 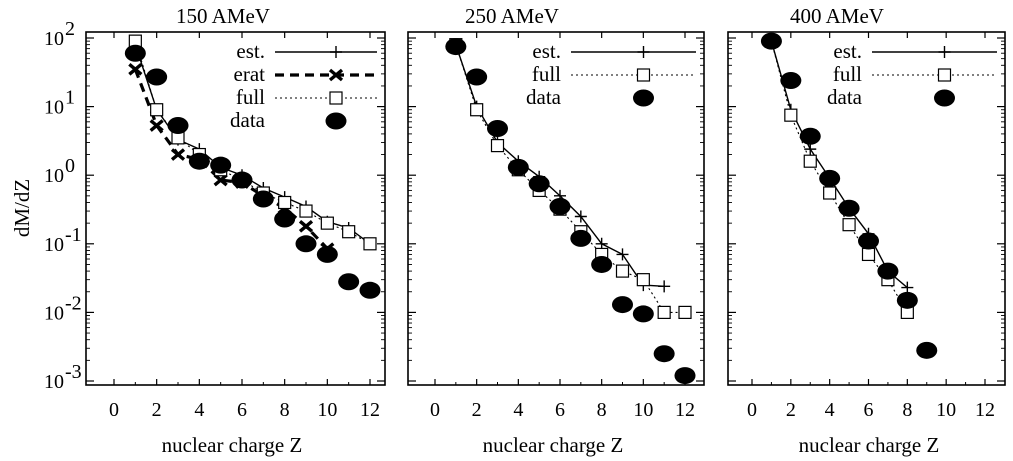 I want to click on panel-title: 400 AMeV, so click(x=837, y=16).